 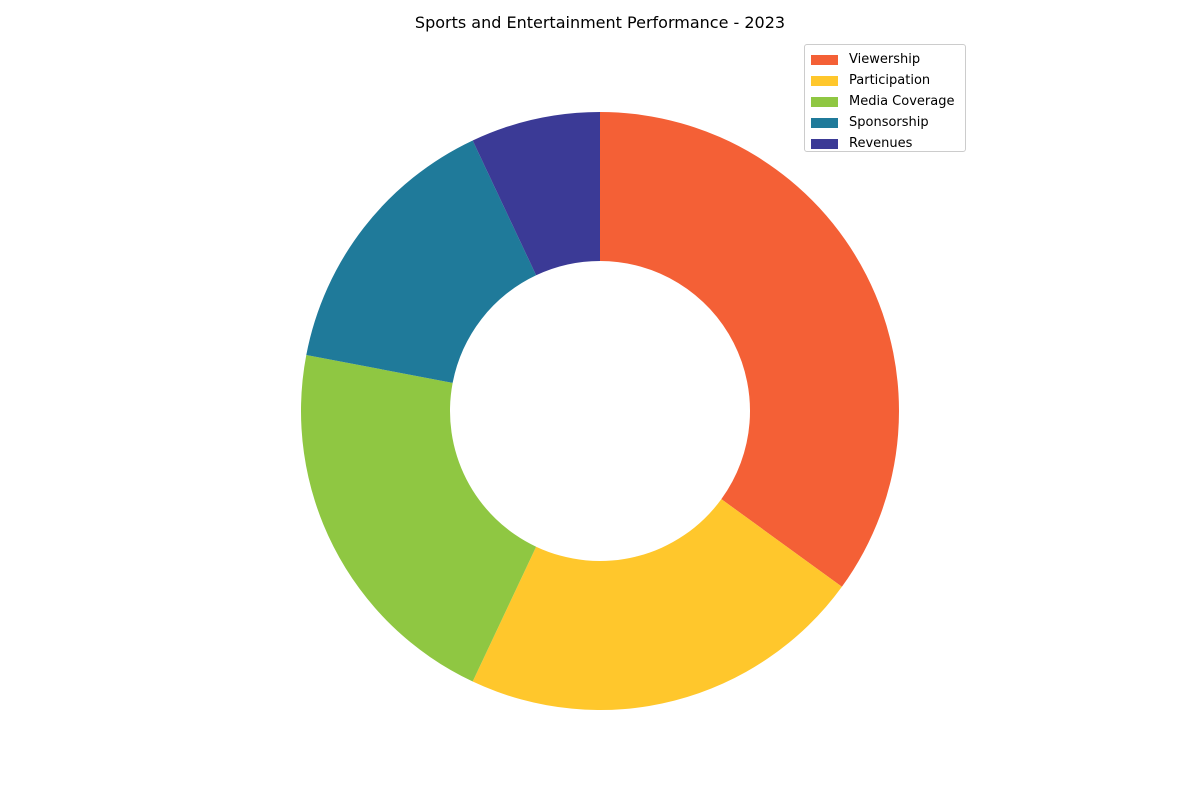 What do you see at coordinates (657, 604) in the screenshot?
I see `slice-participation` at bounding box center [657, 604].